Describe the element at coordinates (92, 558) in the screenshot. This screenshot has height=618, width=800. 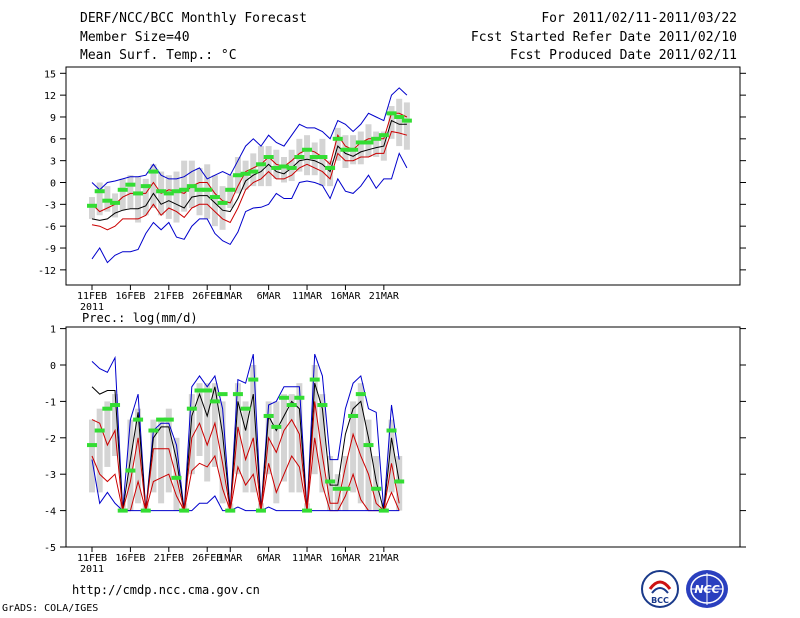
I see `prec-x-tick-label: 11FEB` at that location.